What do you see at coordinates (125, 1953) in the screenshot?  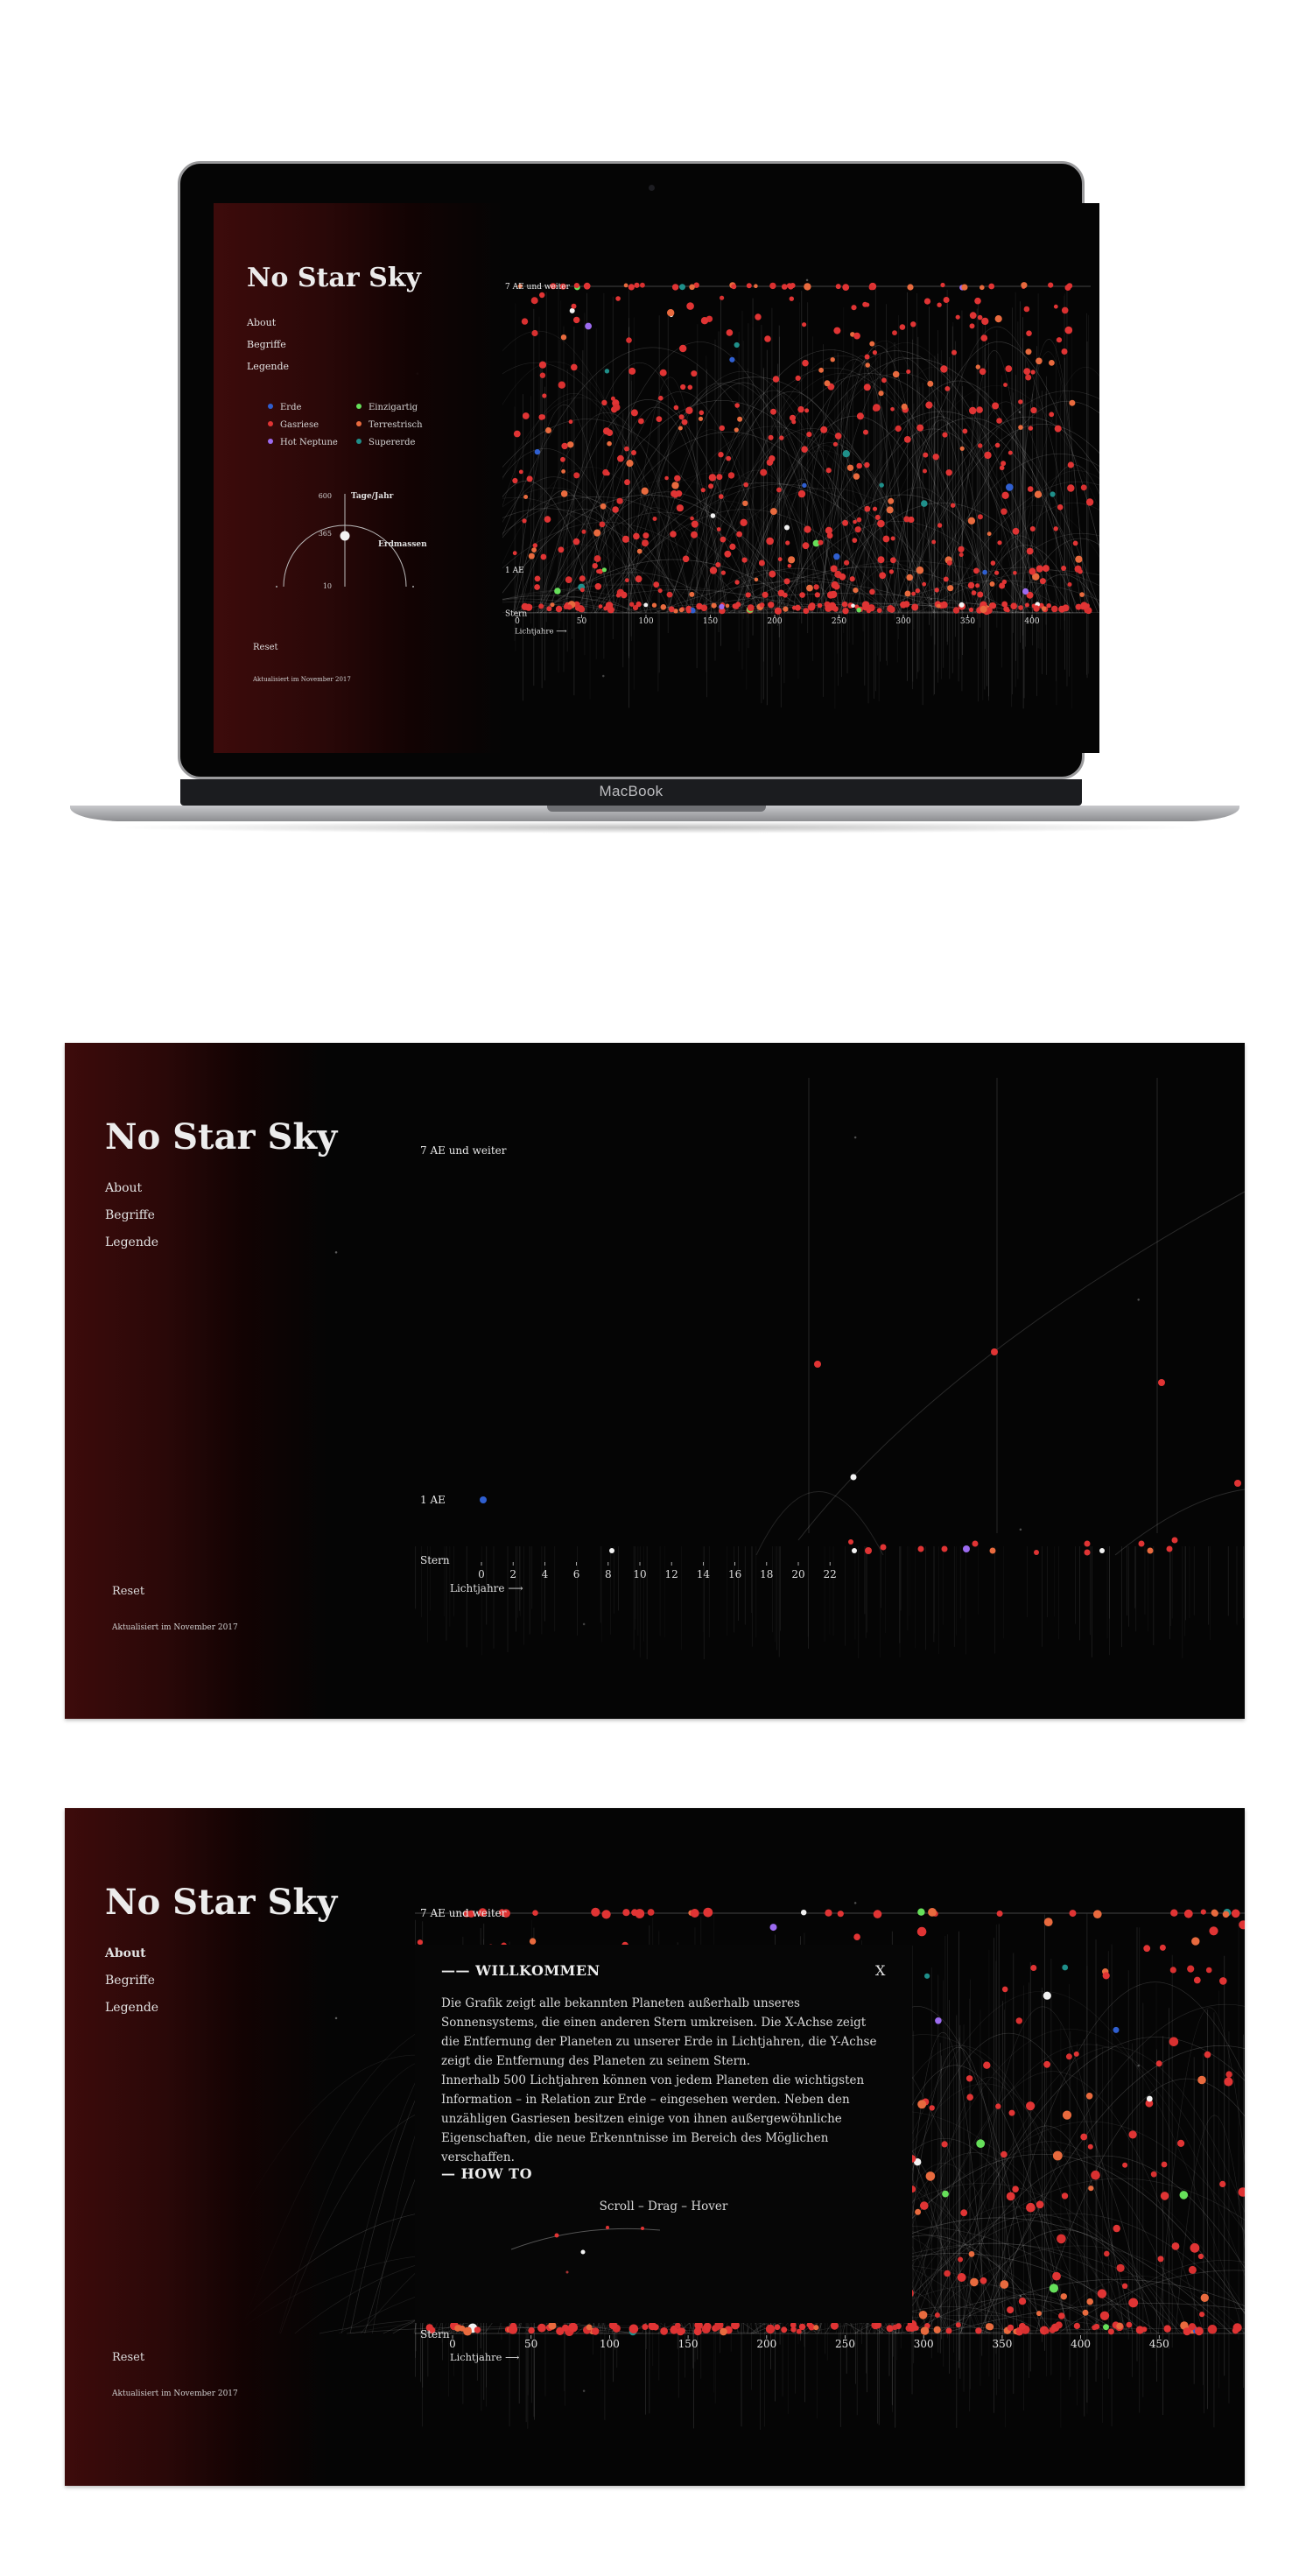 I see `nav-about: About` at bounding box center [125, 1953].